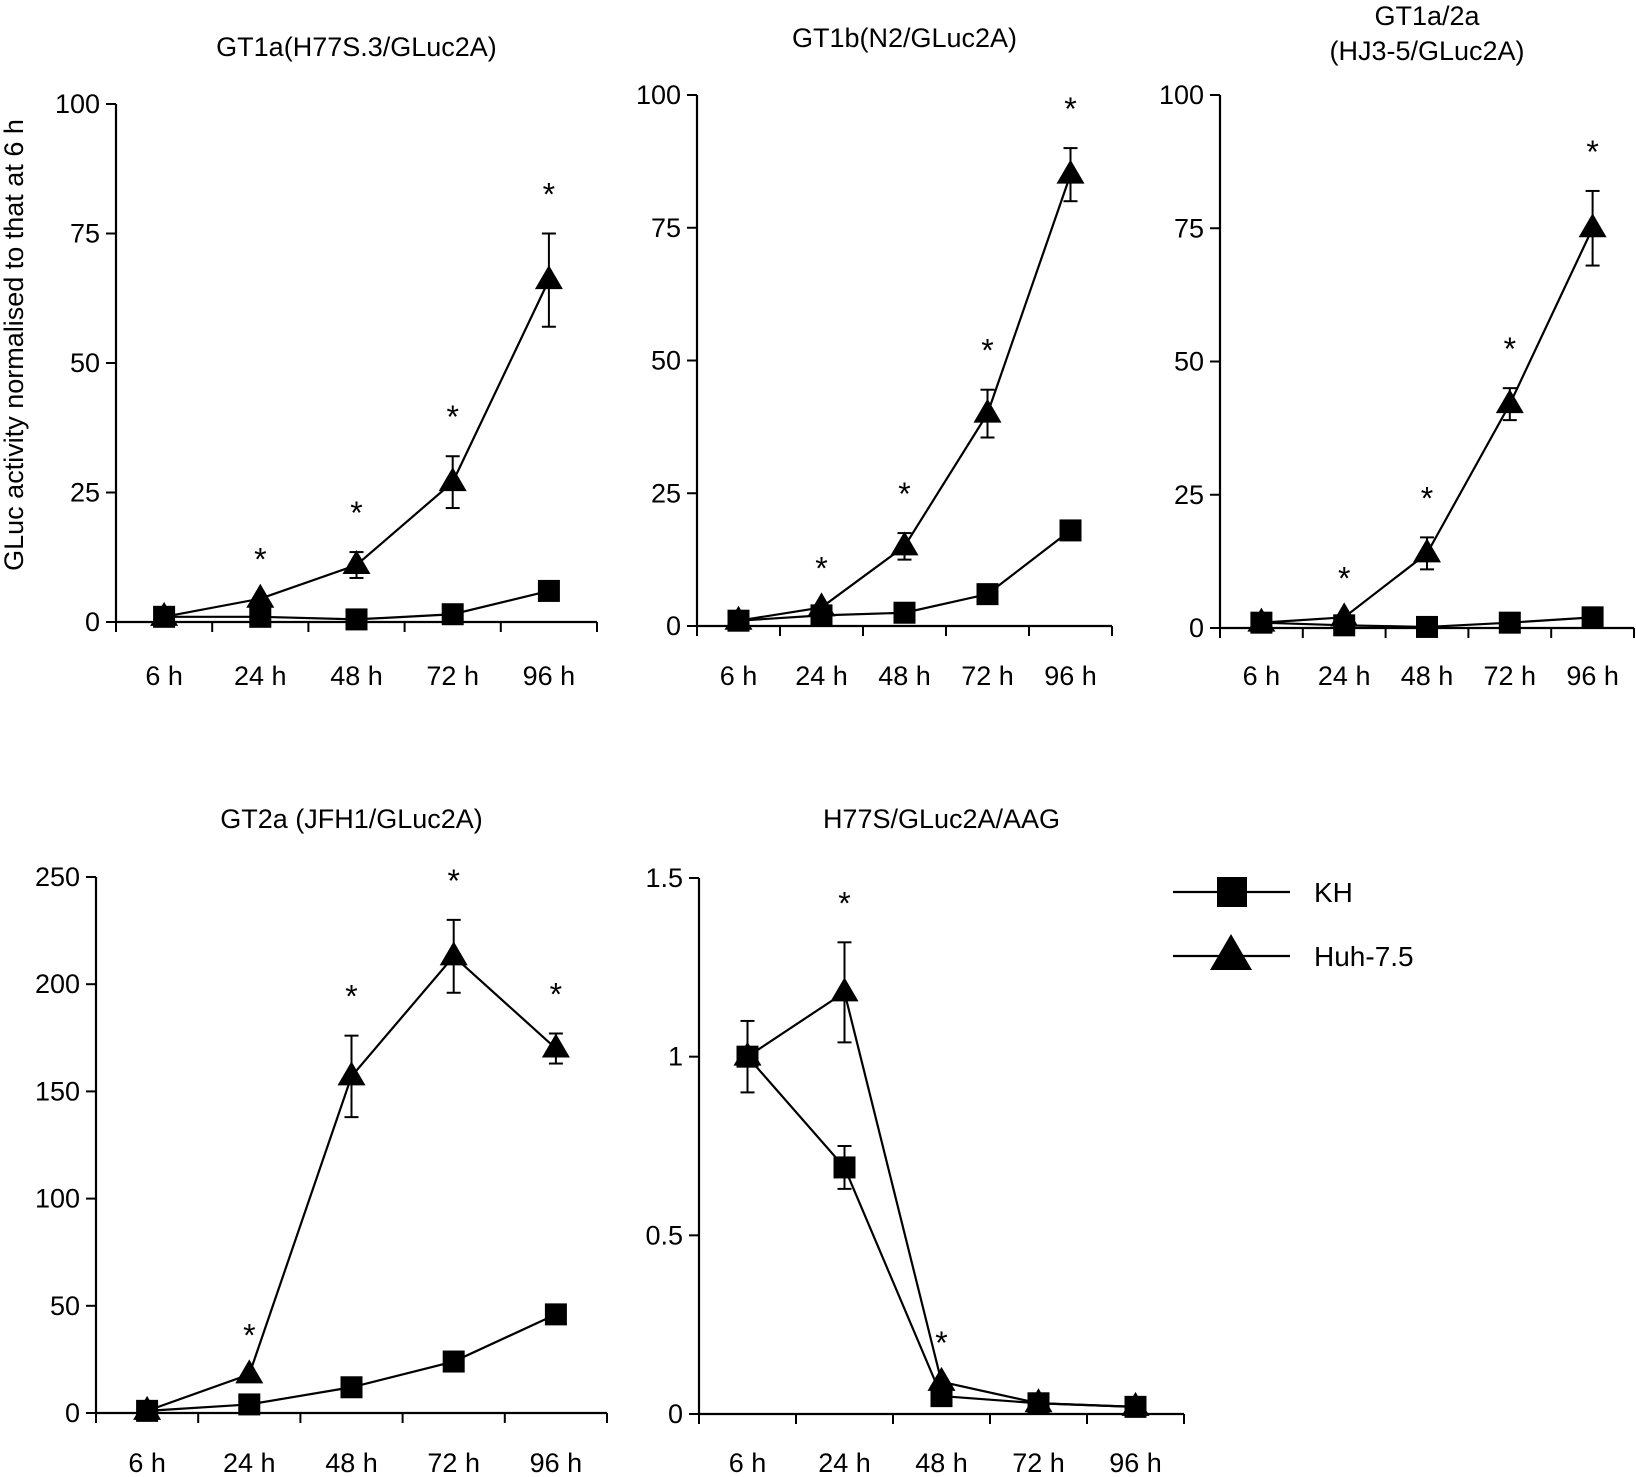 The height and width of the screenshot is (1477, 1636). I want to click on legend-item: Huh-7.5, so click(1293, 953).